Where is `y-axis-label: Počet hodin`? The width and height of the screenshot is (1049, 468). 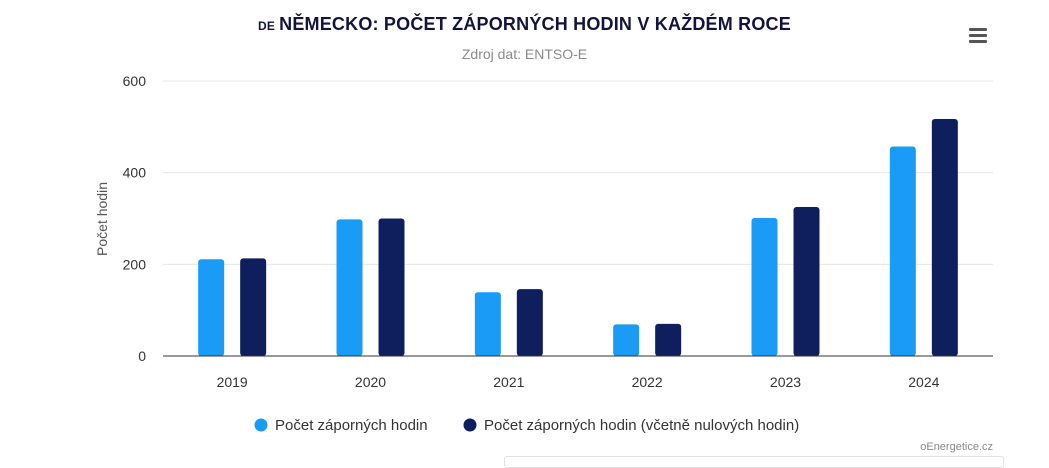
y-axis-label: Počet hodin is located at coordinates (102, 219).